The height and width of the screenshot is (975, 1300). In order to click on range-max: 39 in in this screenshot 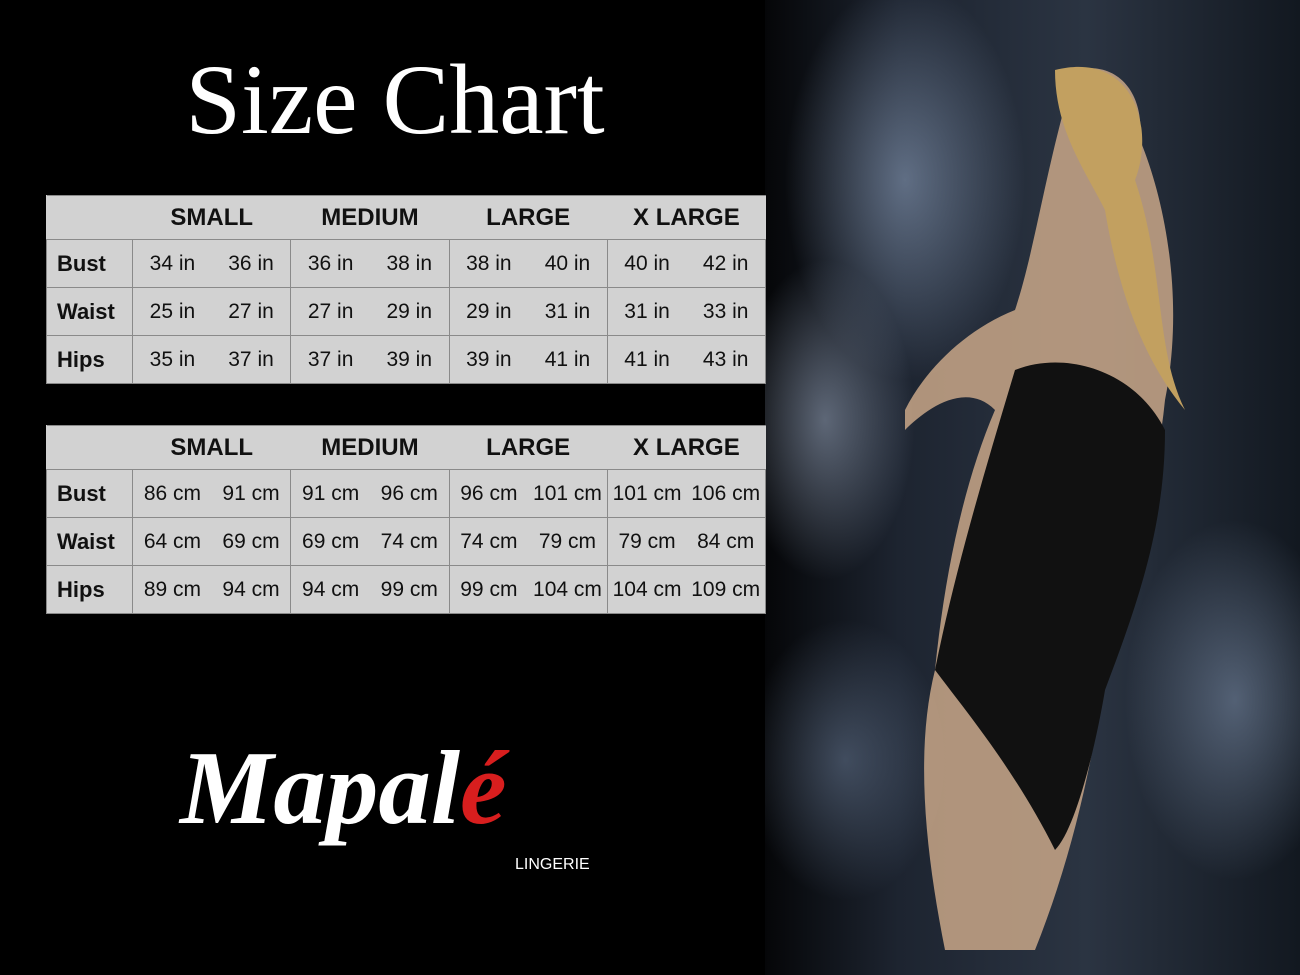, I will do `click(409, 359)`.